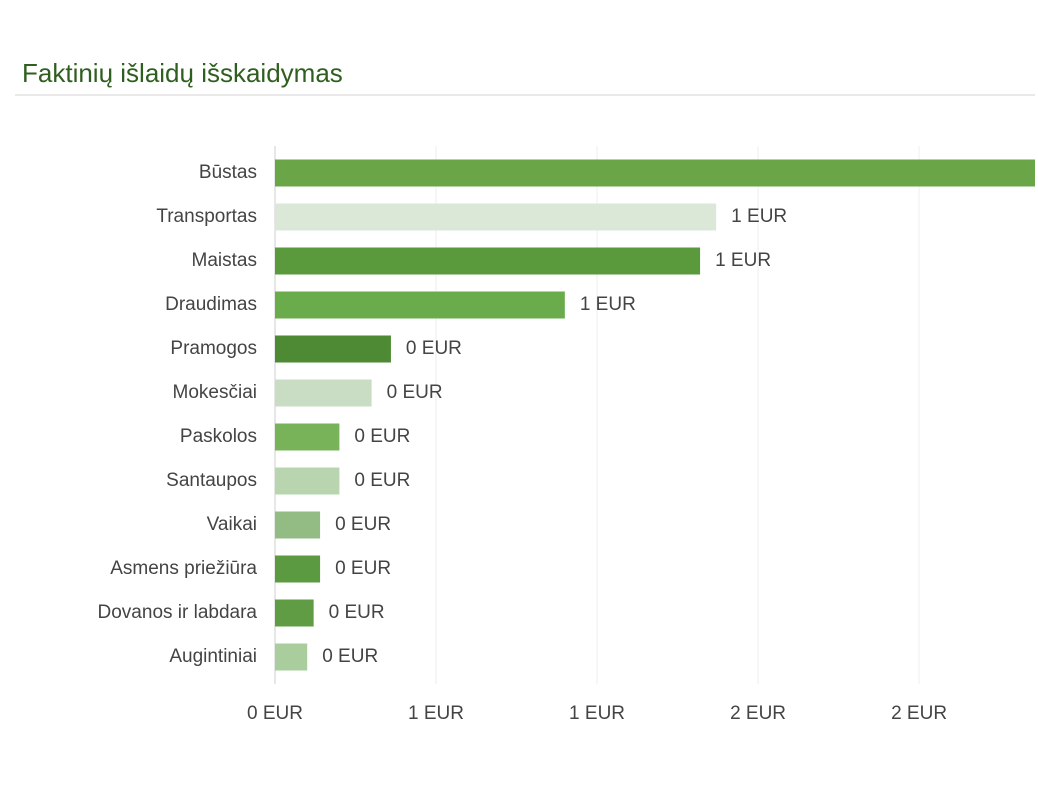  What do you see at coordinates (232, 524) in the screenshot?
I see `category-label: Vaikai` at bounding box center [232, 524].